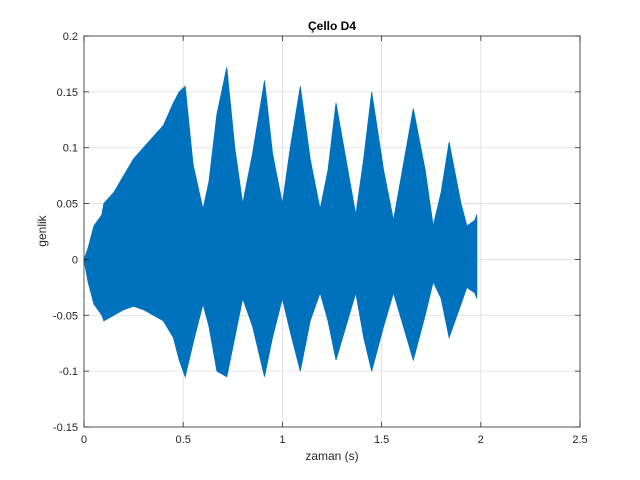  What do you see at coordinates (75, 260) in the screenshot?
I see `y-tick-label: 0` at bounding box center [75, 260].